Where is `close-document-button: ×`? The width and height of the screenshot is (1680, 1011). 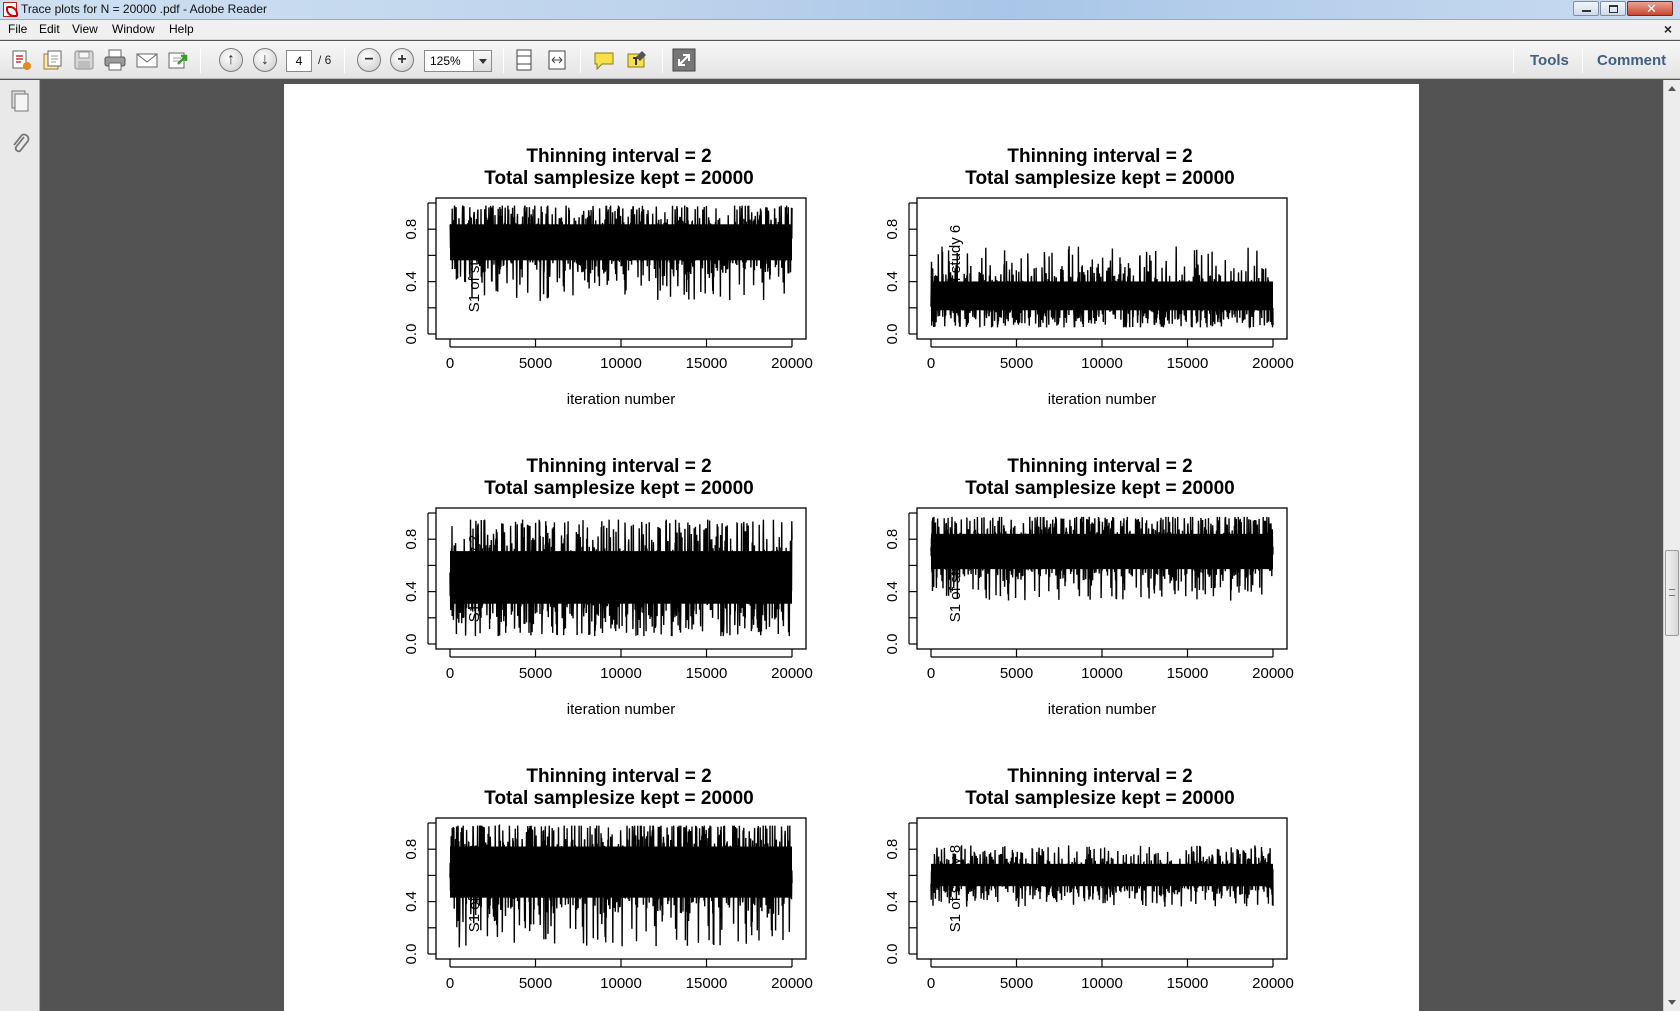
close-document-button: × is located at coordinates (1667, 29).